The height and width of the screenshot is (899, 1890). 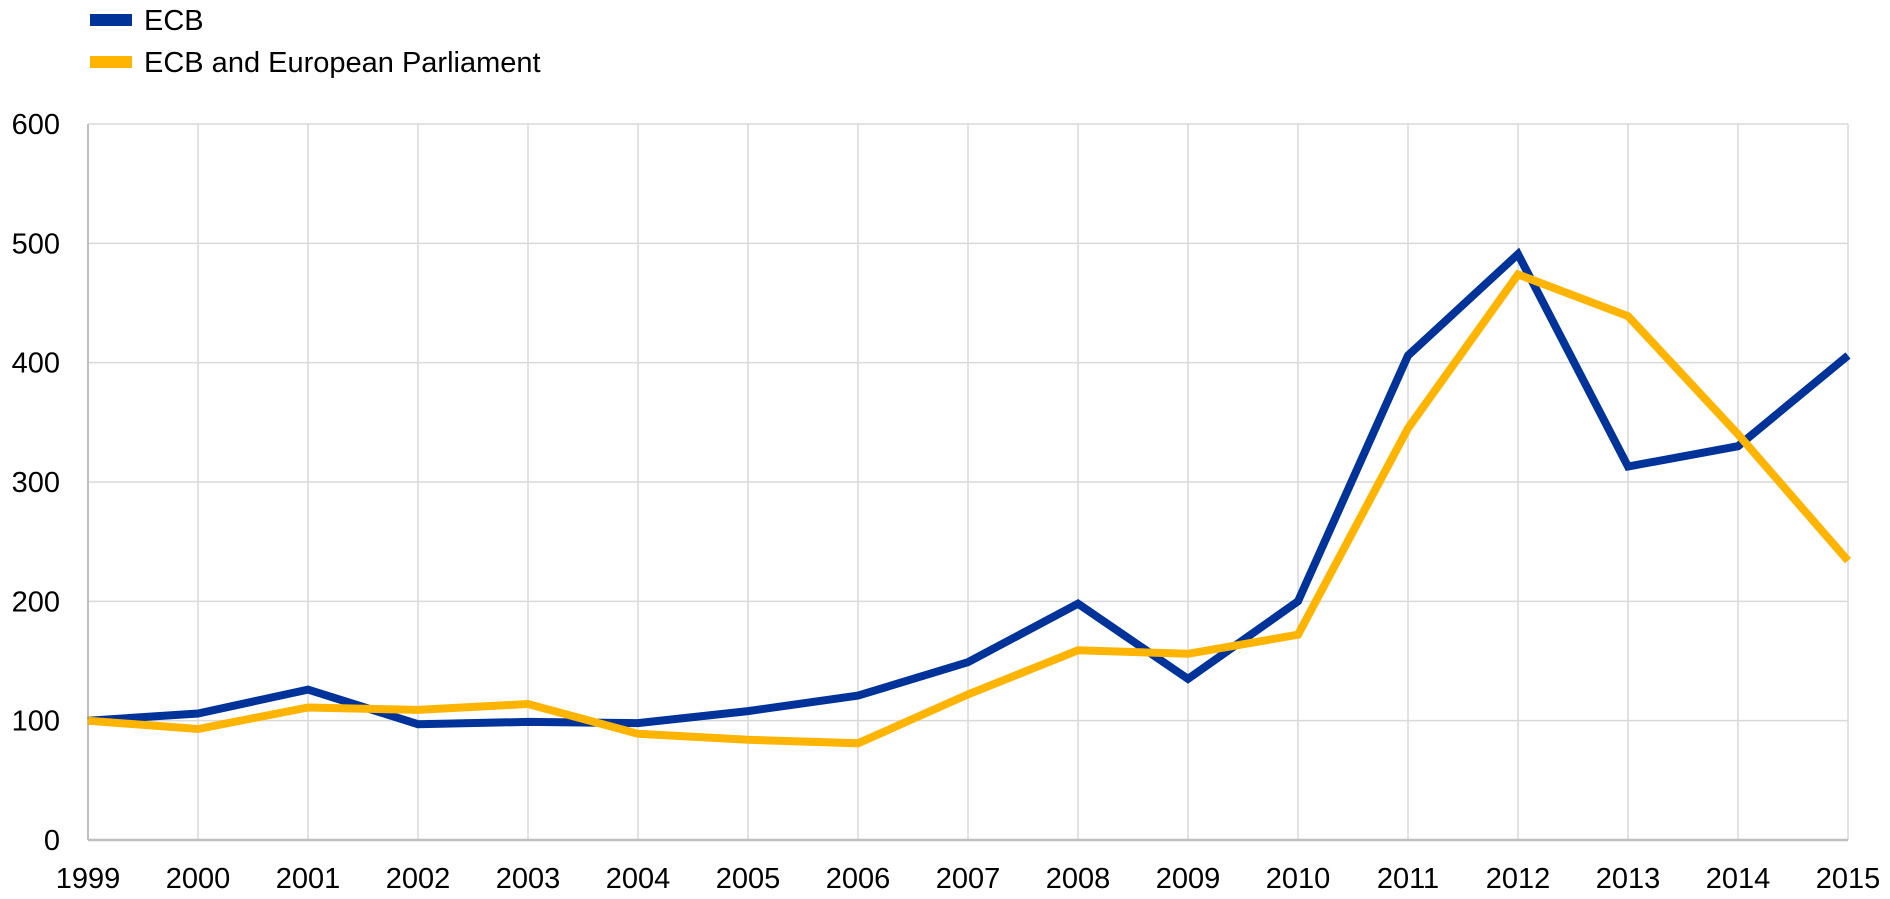 What do you see at coordinates (1298, 879) in the screenshot?
I see `x-tick-label: 2010` at bounding box center [1298, 879].